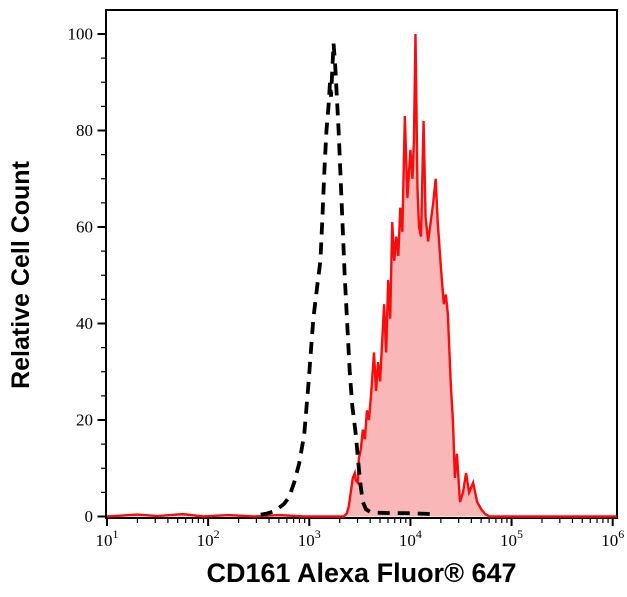  I want to click on svg-text: 60, so click(84, 227).